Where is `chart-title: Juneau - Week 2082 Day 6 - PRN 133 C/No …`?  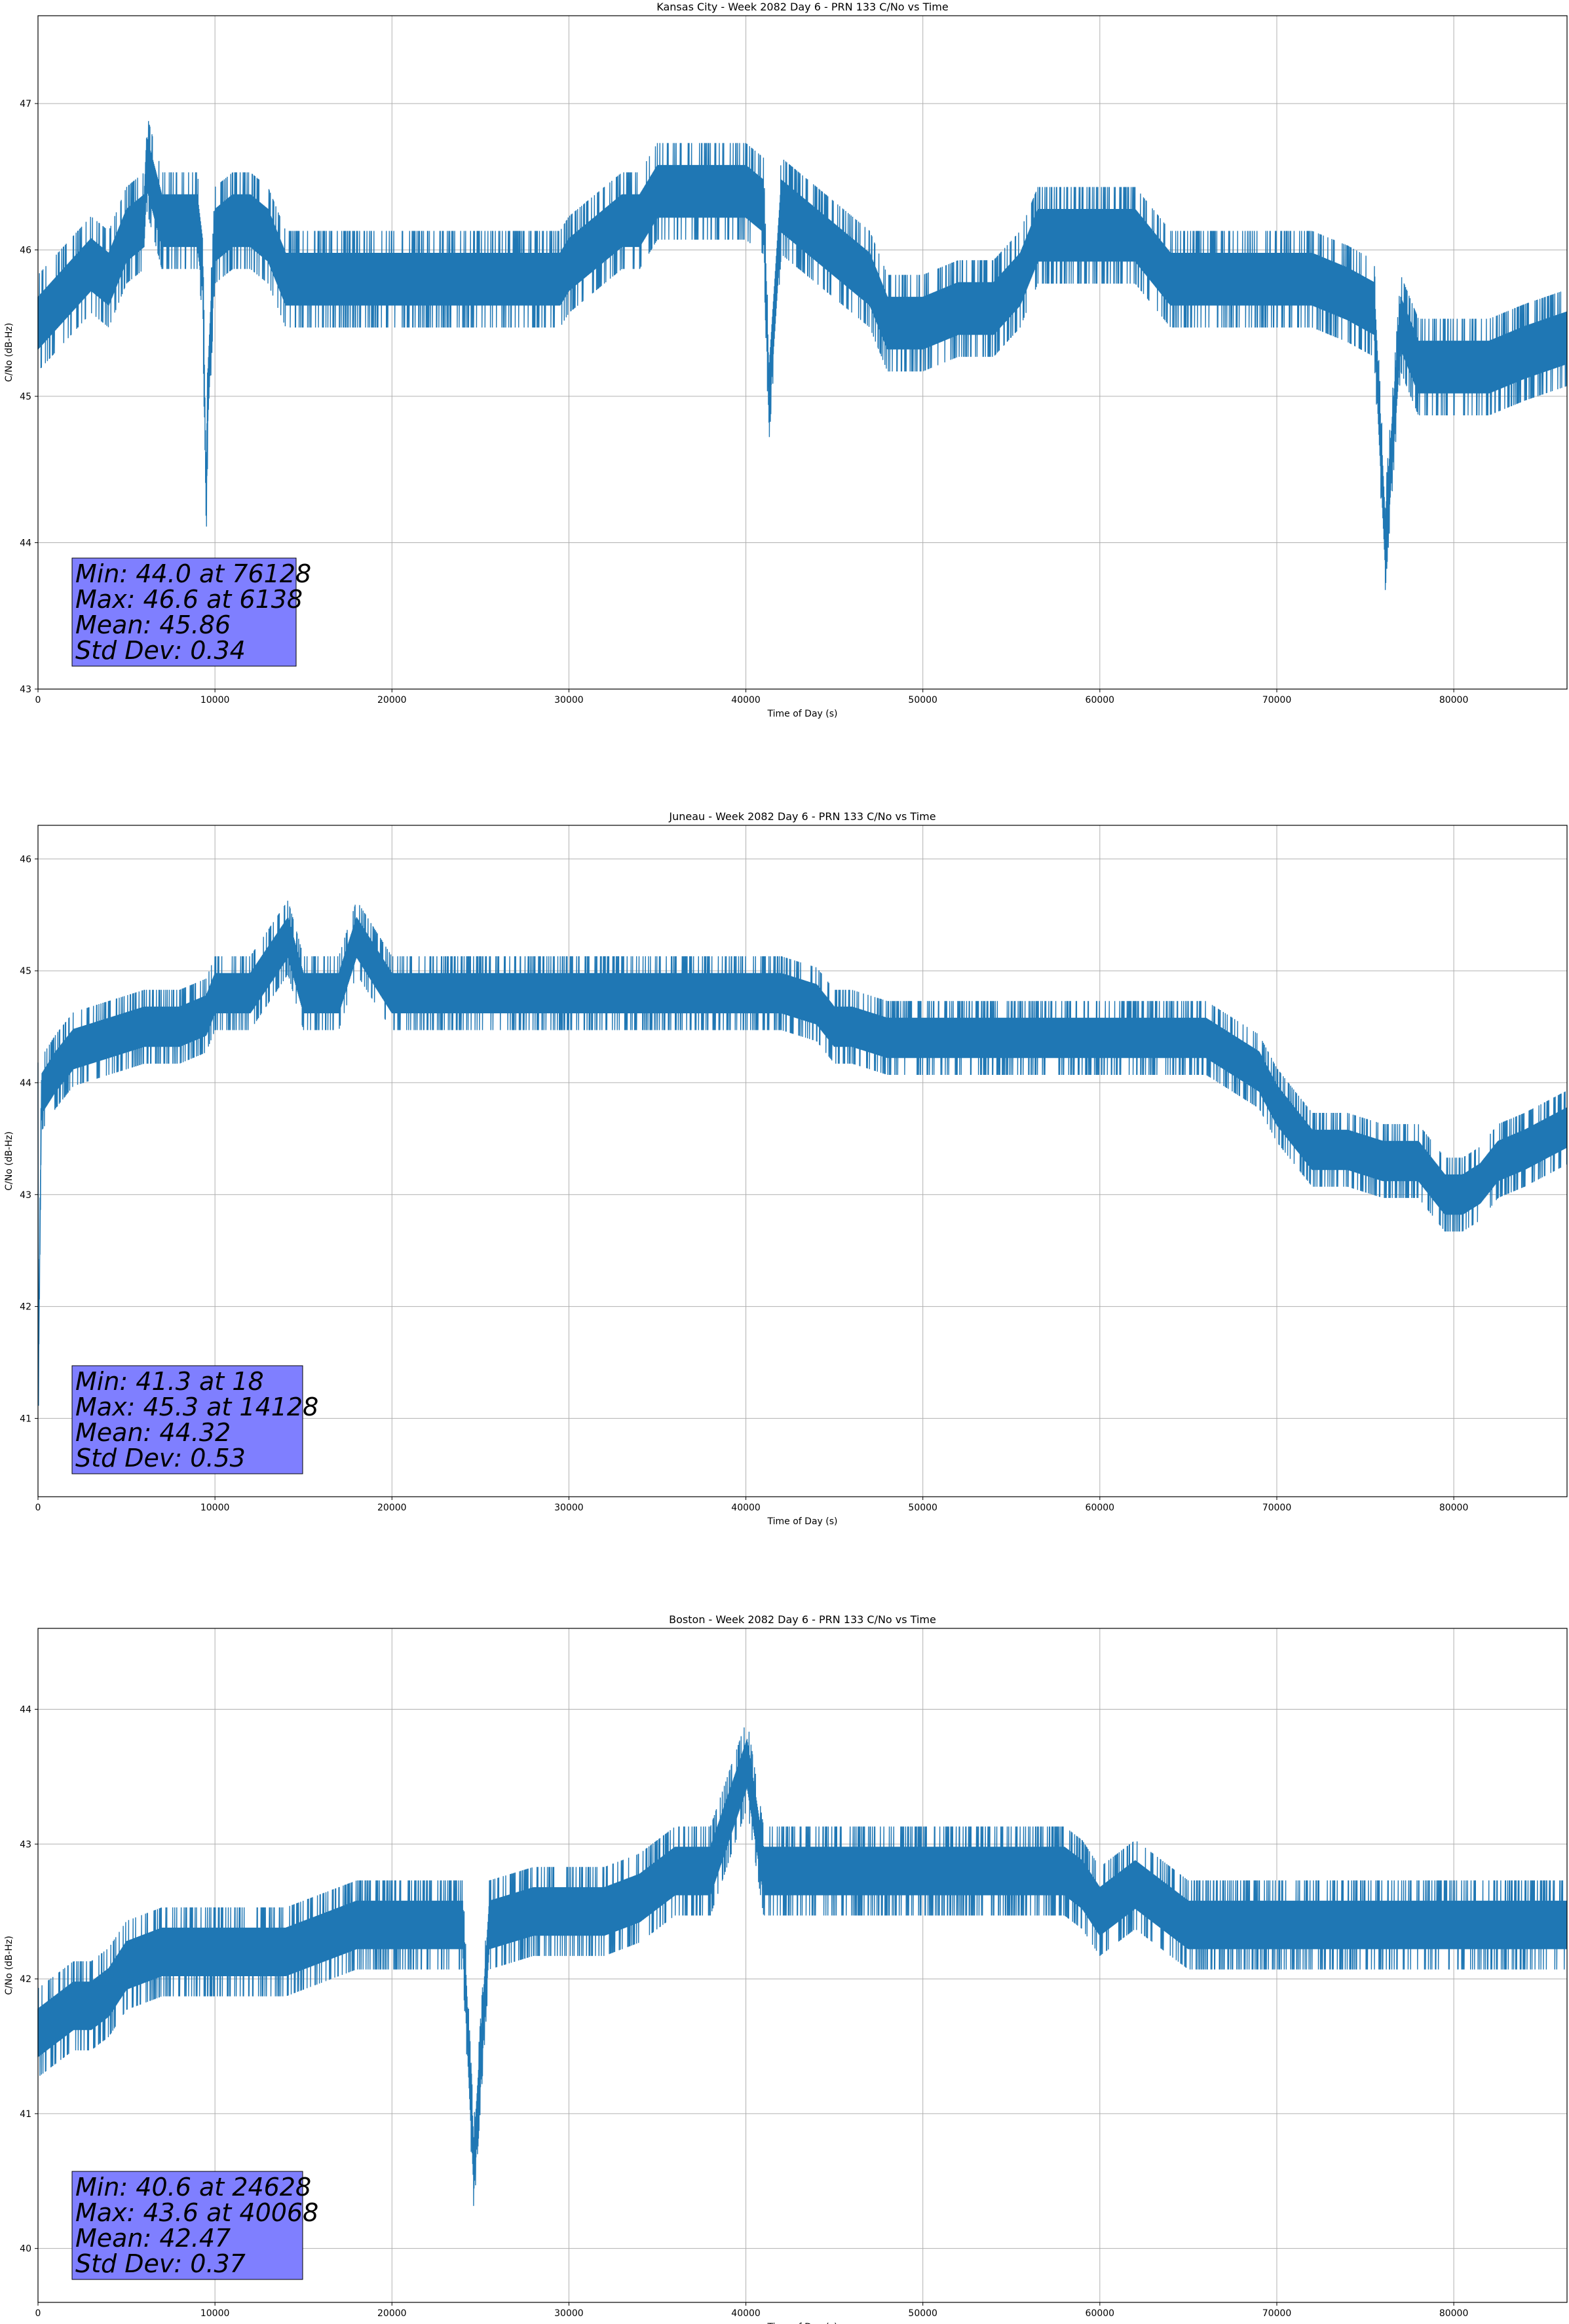 chart-title: Juneau - Week 2082 Day 6 - PRN 133 C/No … is located at coordinates (802, 816).